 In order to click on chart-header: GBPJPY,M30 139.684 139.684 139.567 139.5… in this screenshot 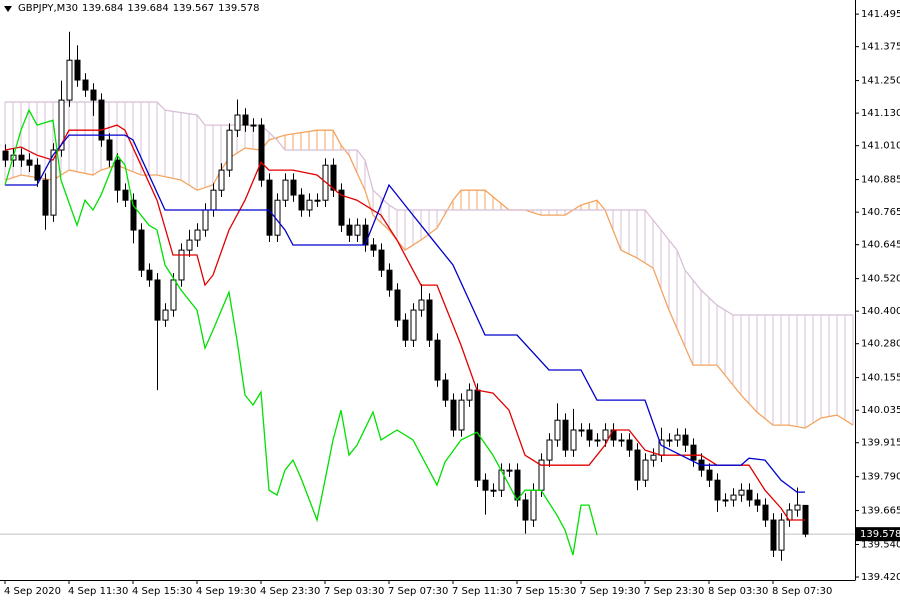, I will do `click(131, 8)`.